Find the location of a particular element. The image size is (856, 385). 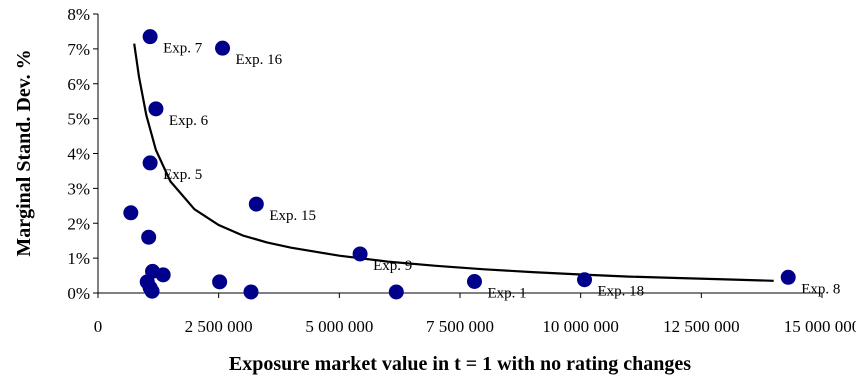

x-tick-label: 7 500 000 is located at coordinates (460, 326).